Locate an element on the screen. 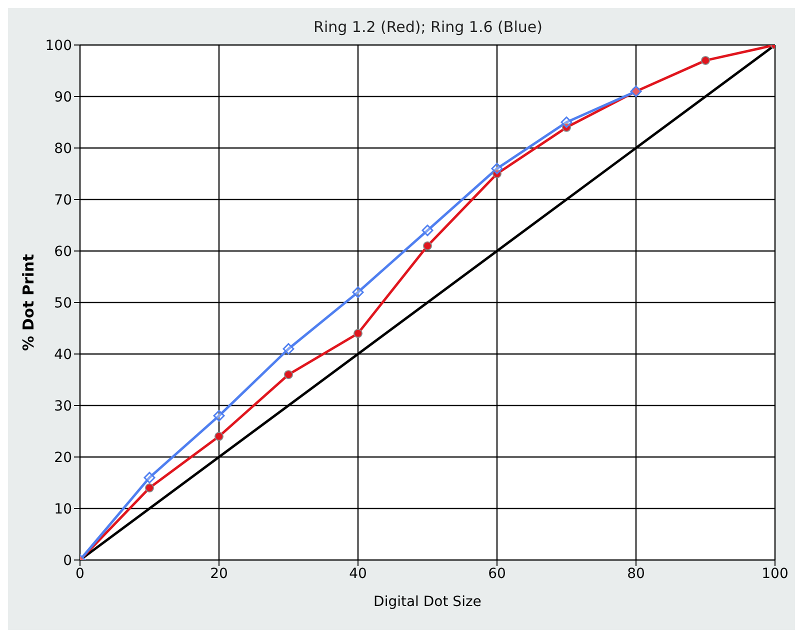  y-axis-title: % Dot Print is located at coordinates (28, 302).